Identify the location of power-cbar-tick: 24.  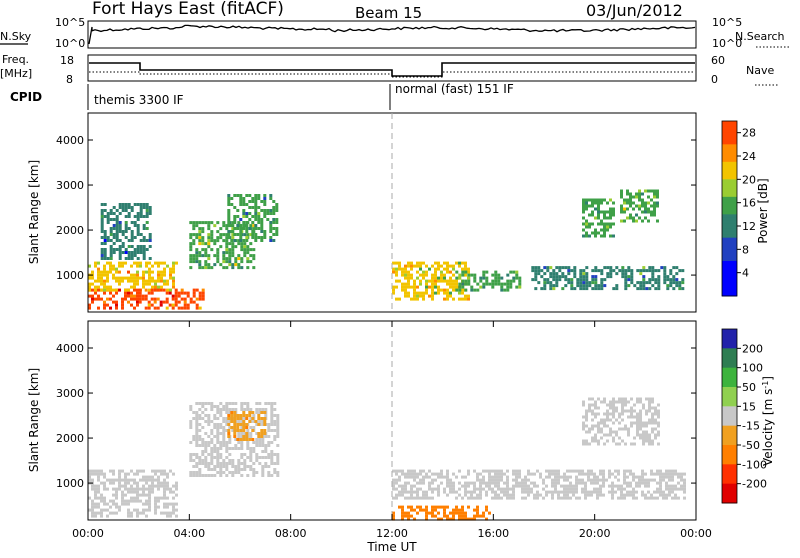
(749, 156).